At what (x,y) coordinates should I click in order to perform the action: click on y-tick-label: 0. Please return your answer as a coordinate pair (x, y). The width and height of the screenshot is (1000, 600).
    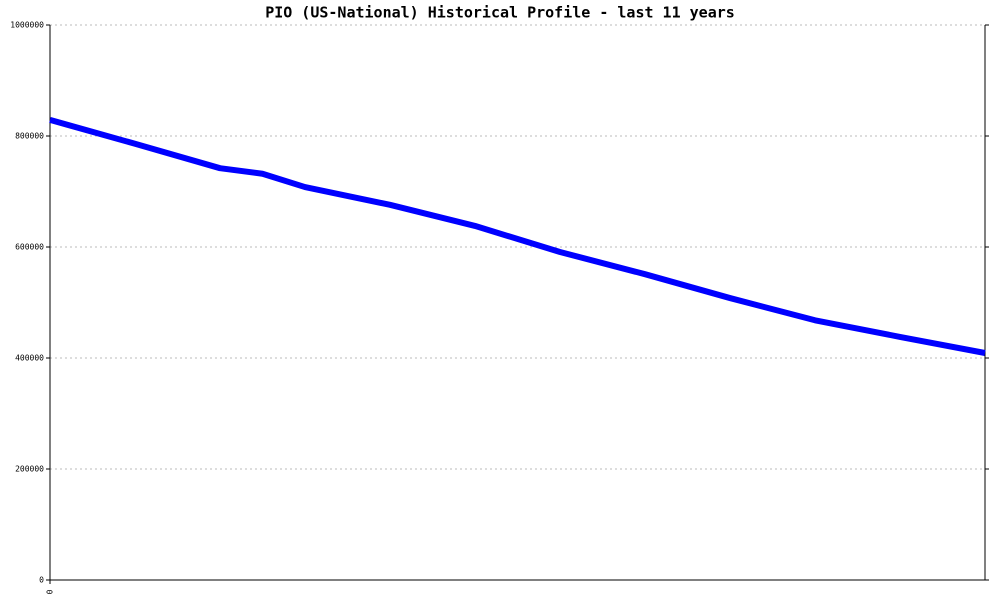
    Looking at the image, I should click on (41, 580).